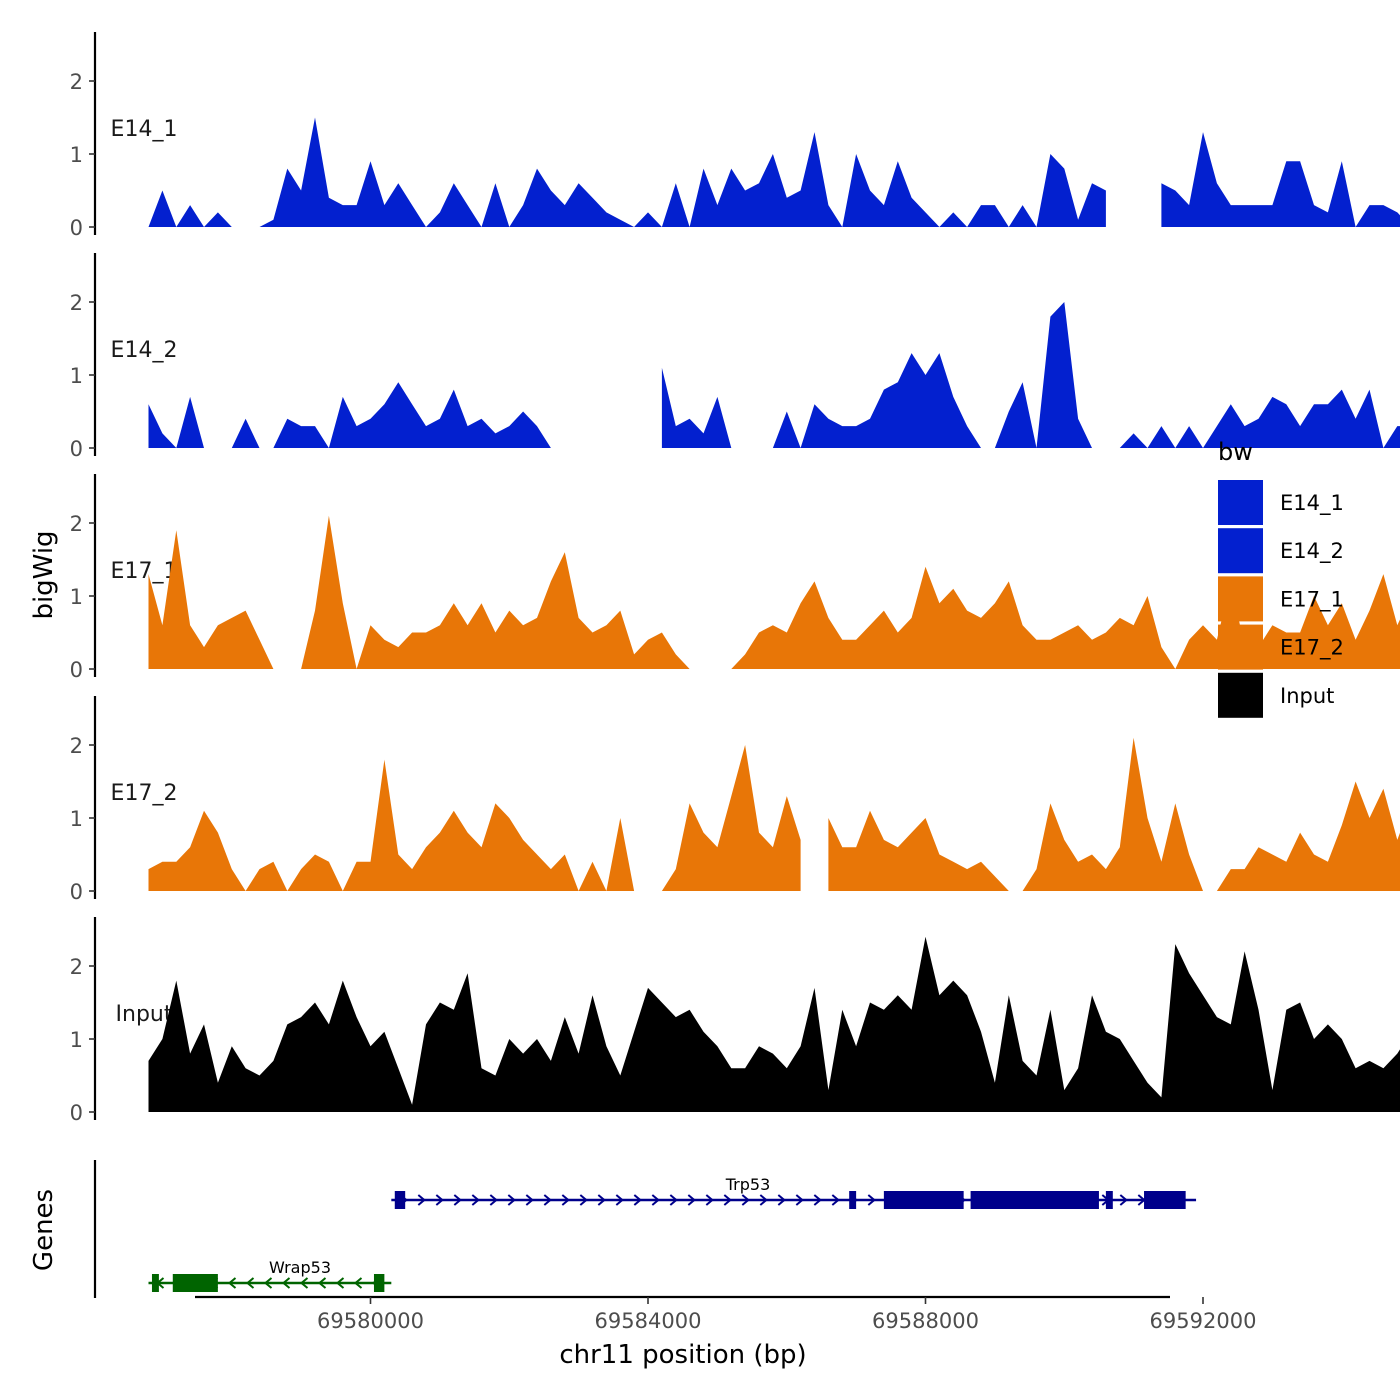 This screenshot has height=1400, width=1400. I want to click on track-label: E14_2, so click(144, 350).